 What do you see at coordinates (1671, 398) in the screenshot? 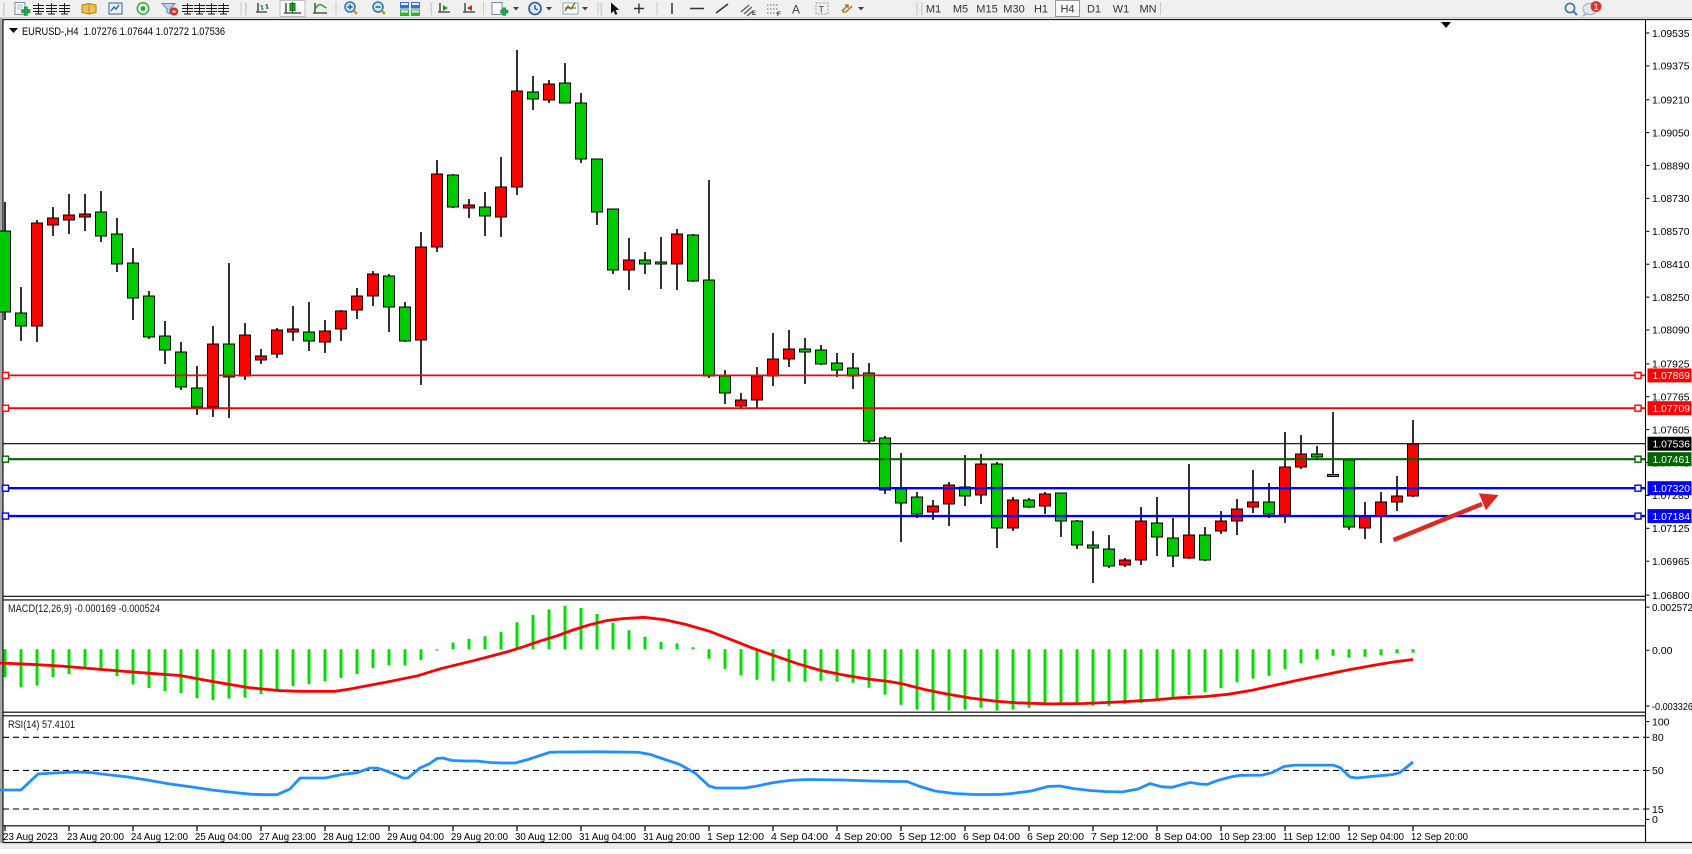
I see `svg-text: 1.07765` at bounding box center [1671, 398].